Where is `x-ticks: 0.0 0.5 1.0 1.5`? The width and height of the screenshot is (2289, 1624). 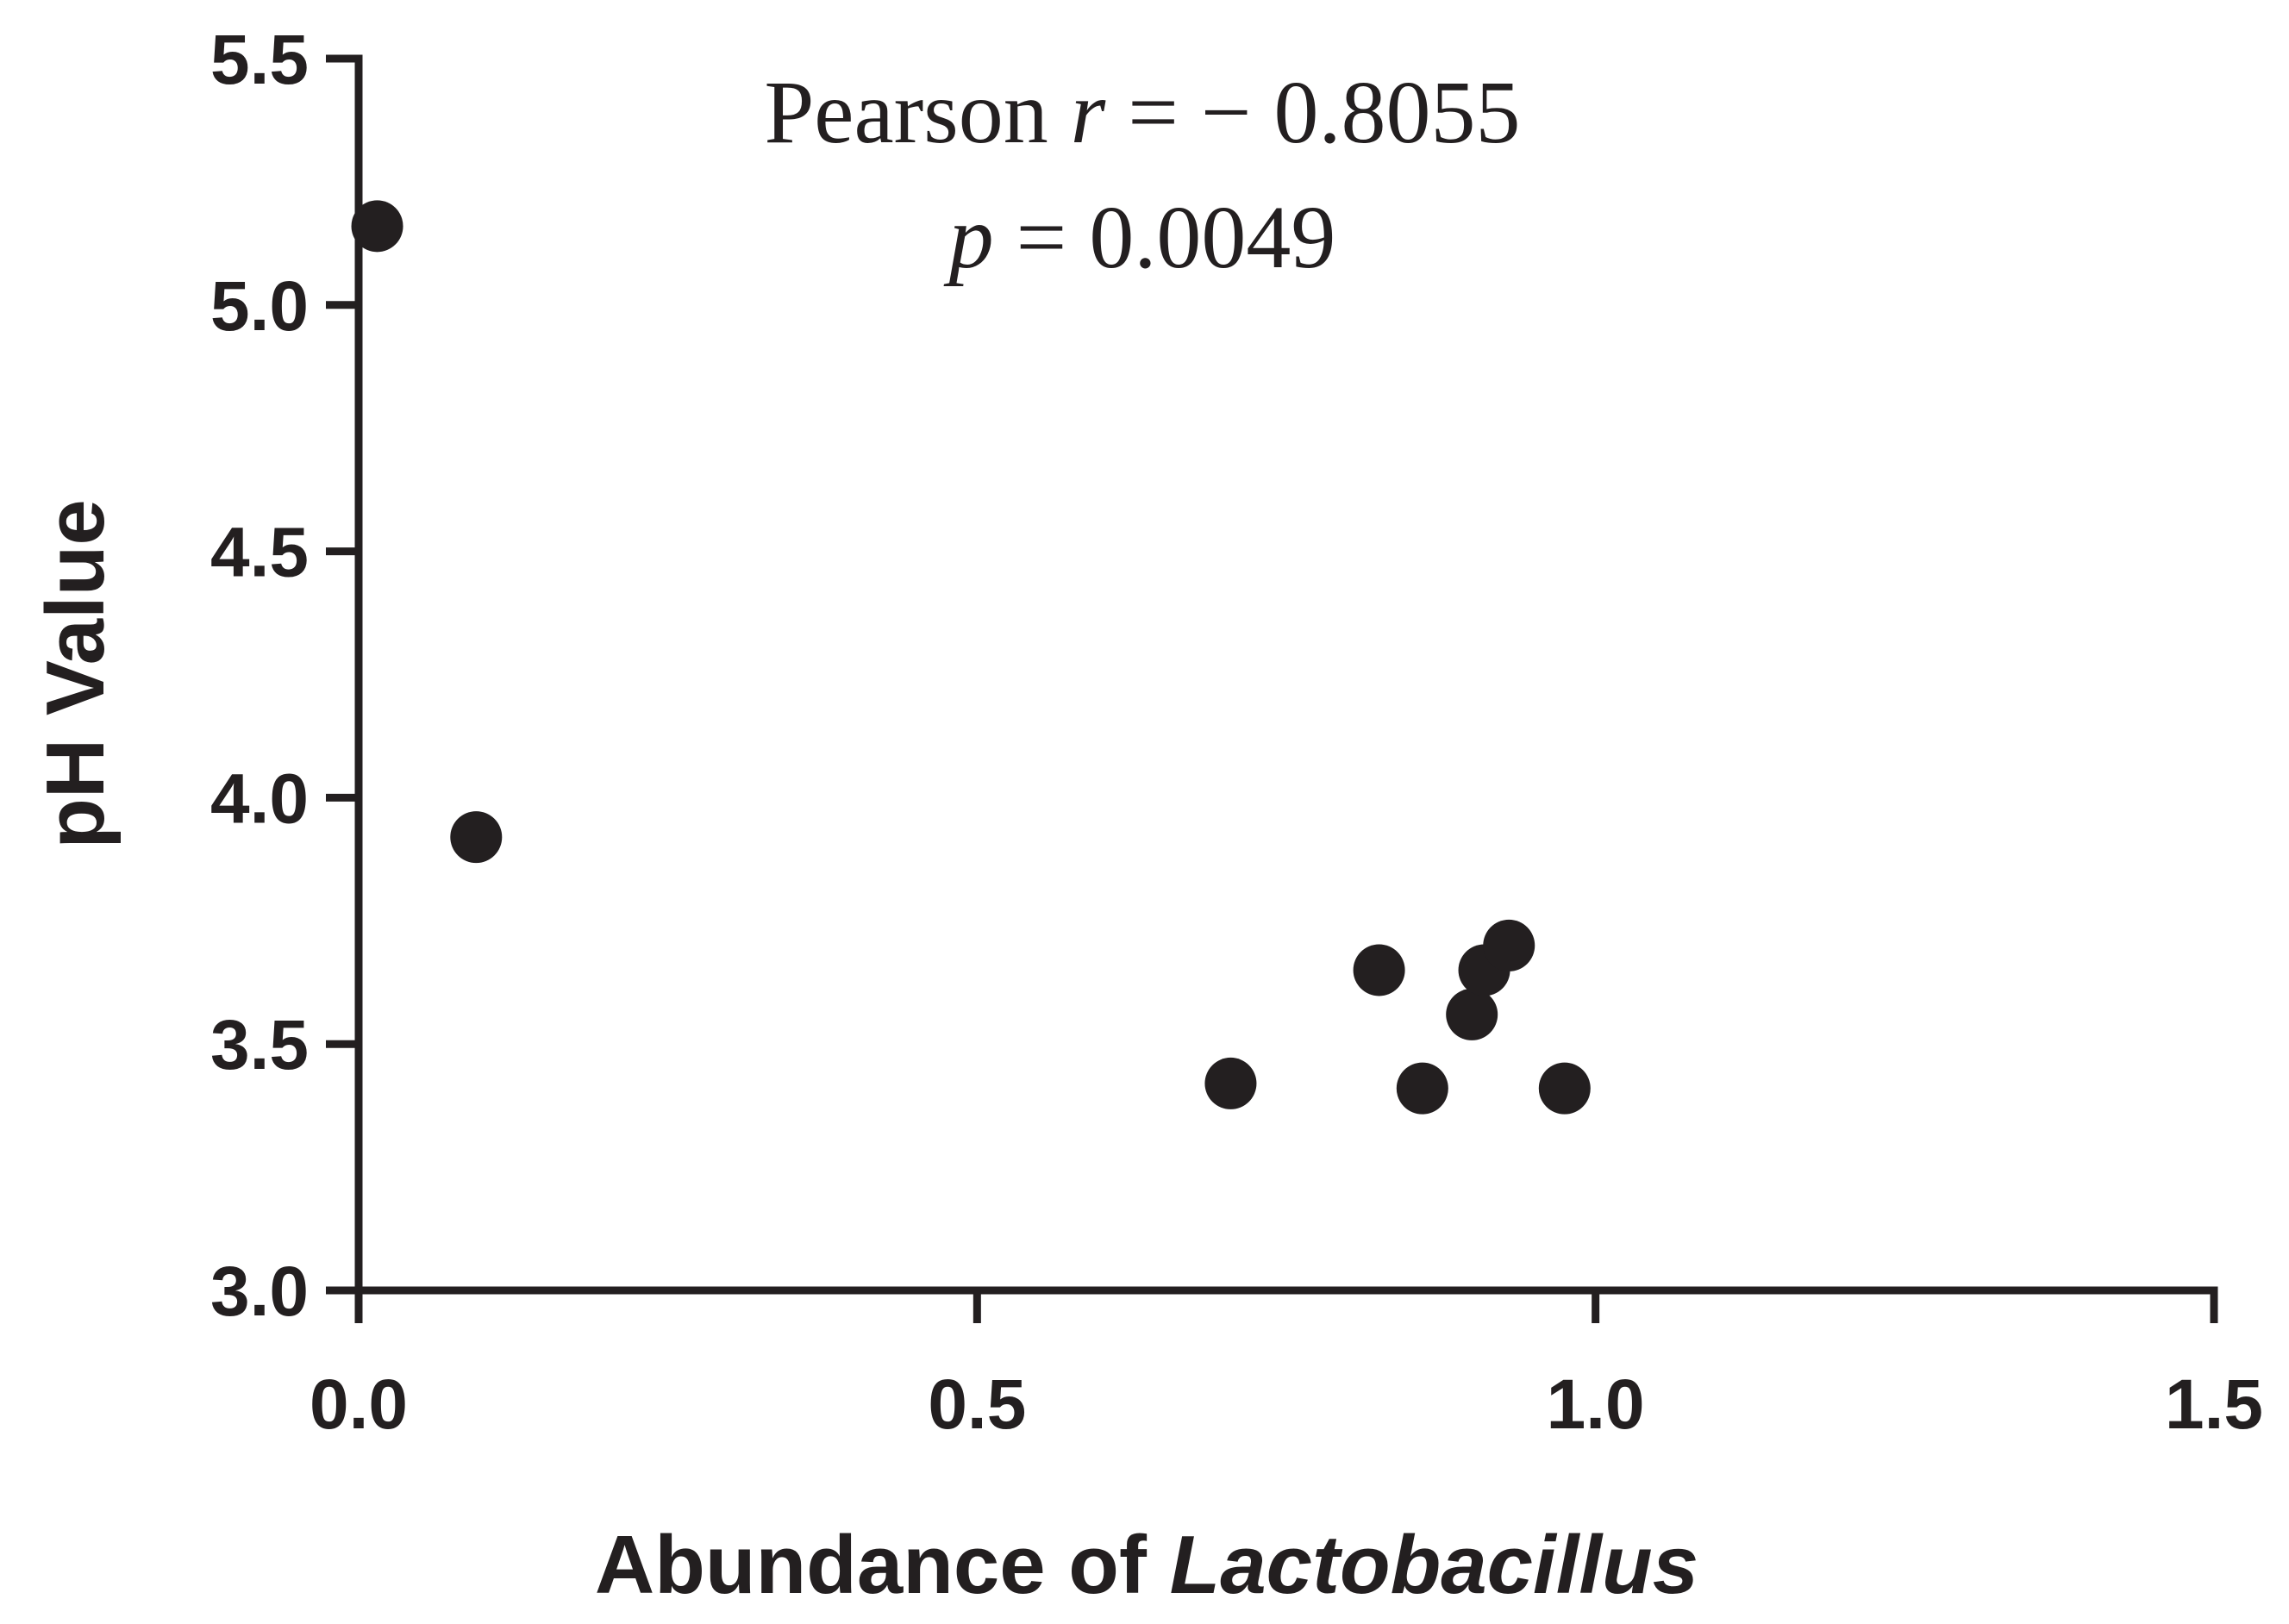
x-ticks: 0.0 0.5 1.0 1.5 is located at coordinates (1286, 1367).